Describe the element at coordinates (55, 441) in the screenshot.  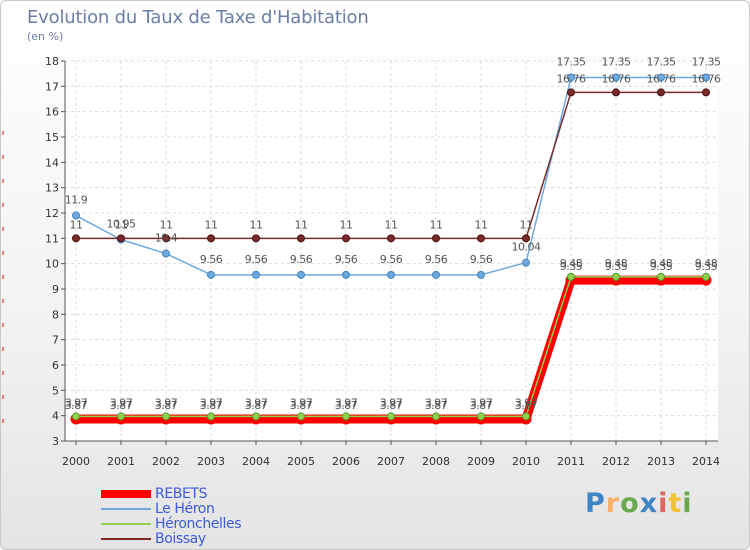
I see `y-tick-label: 3` at that location.